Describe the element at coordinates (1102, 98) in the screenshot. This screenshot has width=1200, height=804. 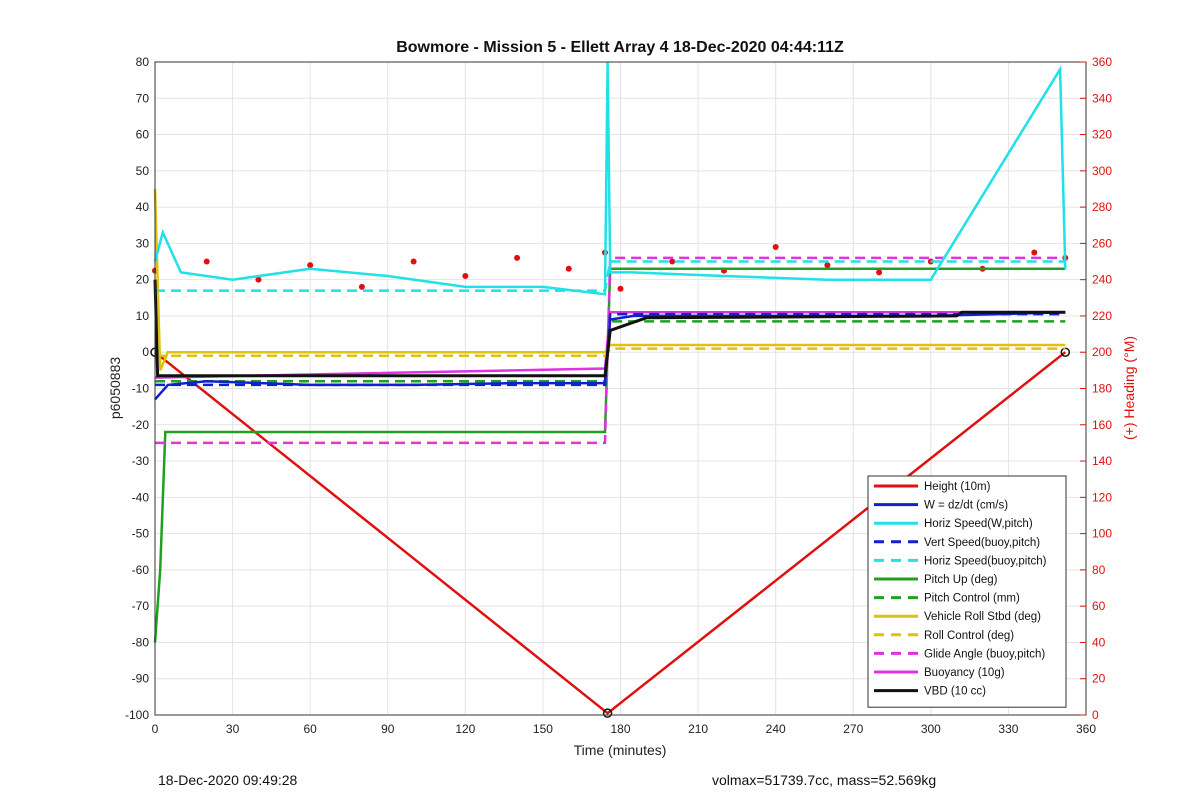
I see `y-right-tick-label: 340` at that location.